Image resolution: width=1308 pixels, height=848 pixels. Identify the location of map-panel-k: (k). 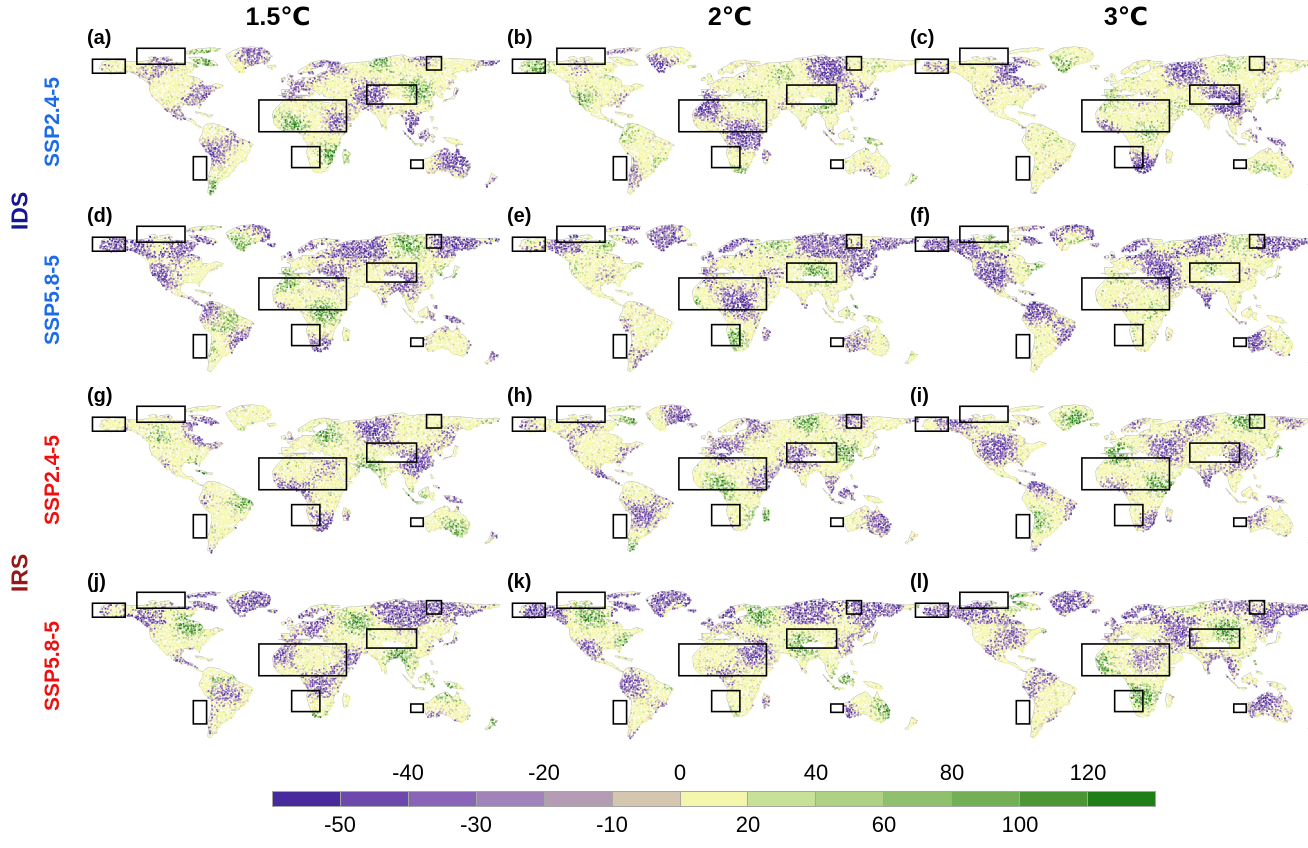
(712, 656).